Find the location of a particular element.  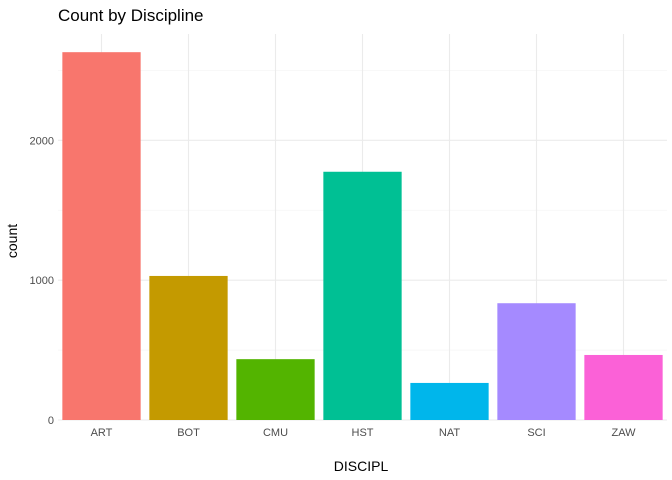

x-axis-ticks: ART BOT CMU HST NAT SCI ZAW is located at coordinates (364, 433).